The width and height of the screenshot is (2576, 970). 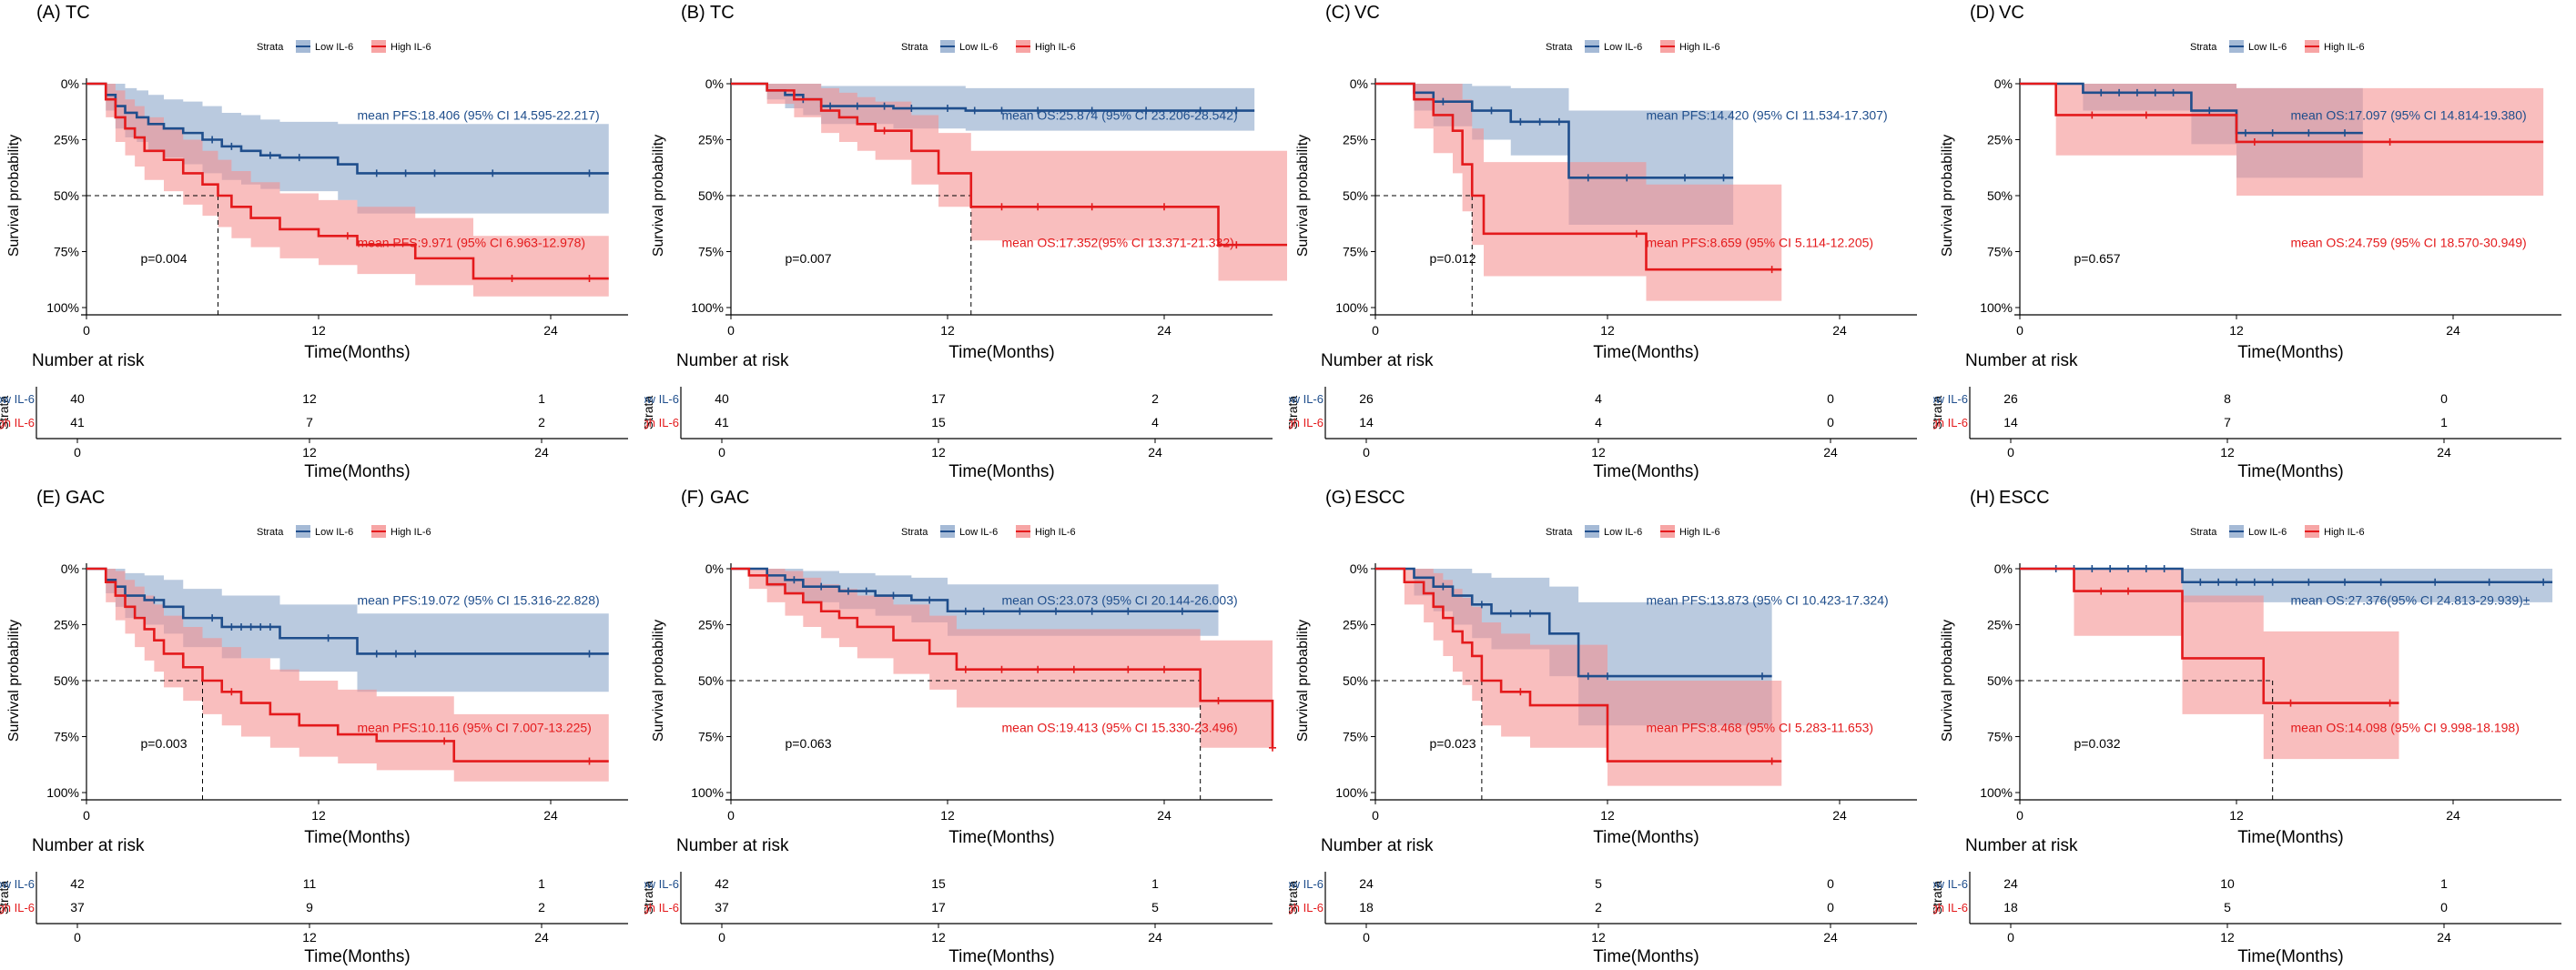 What do you see at coordinates (1760, 243) in the screenshot?
I see `mean-annotation-high: mean PFS:8.659 (95% CI 5.114-12.205)` at bounding box center [1760, 243].